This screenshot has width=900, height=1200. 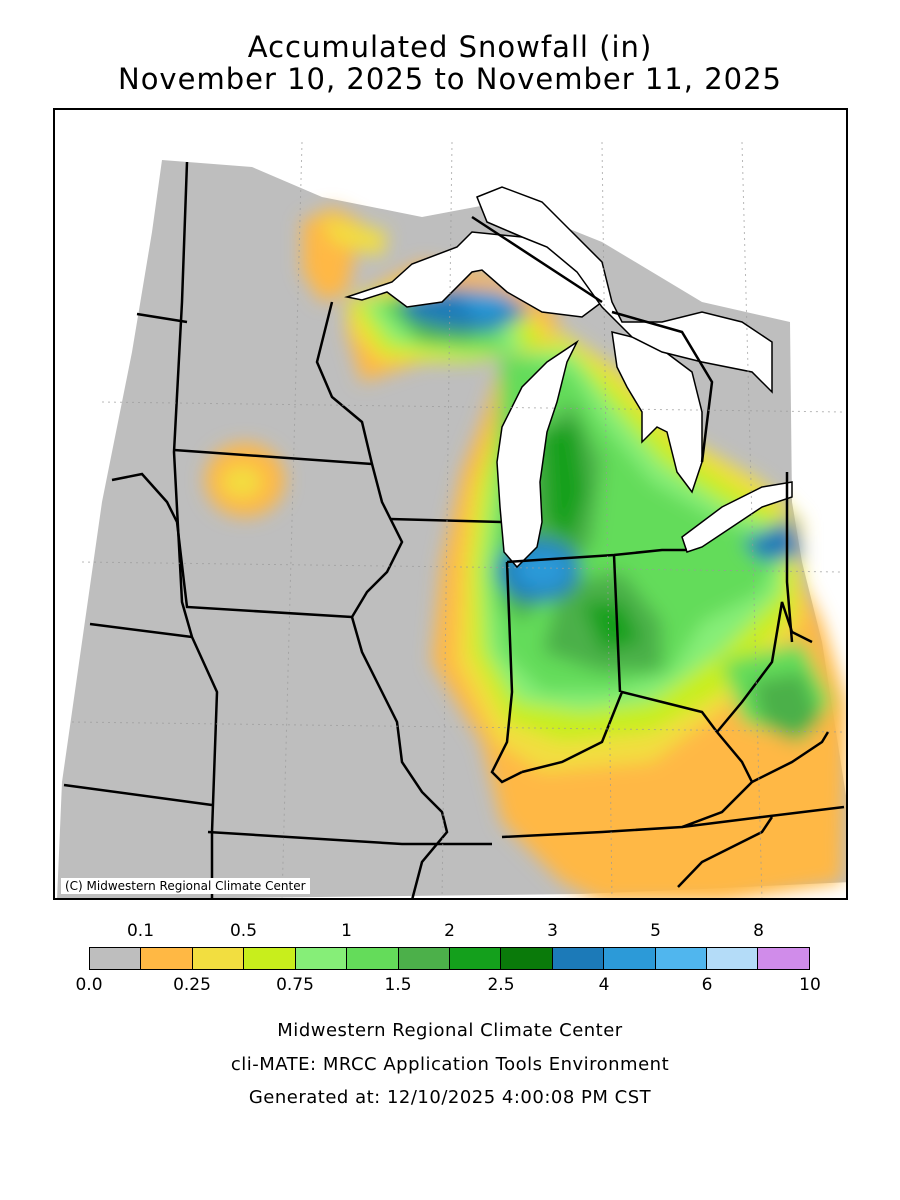 I want to click on legend-top-label: 5, so click(x=655, y=931).